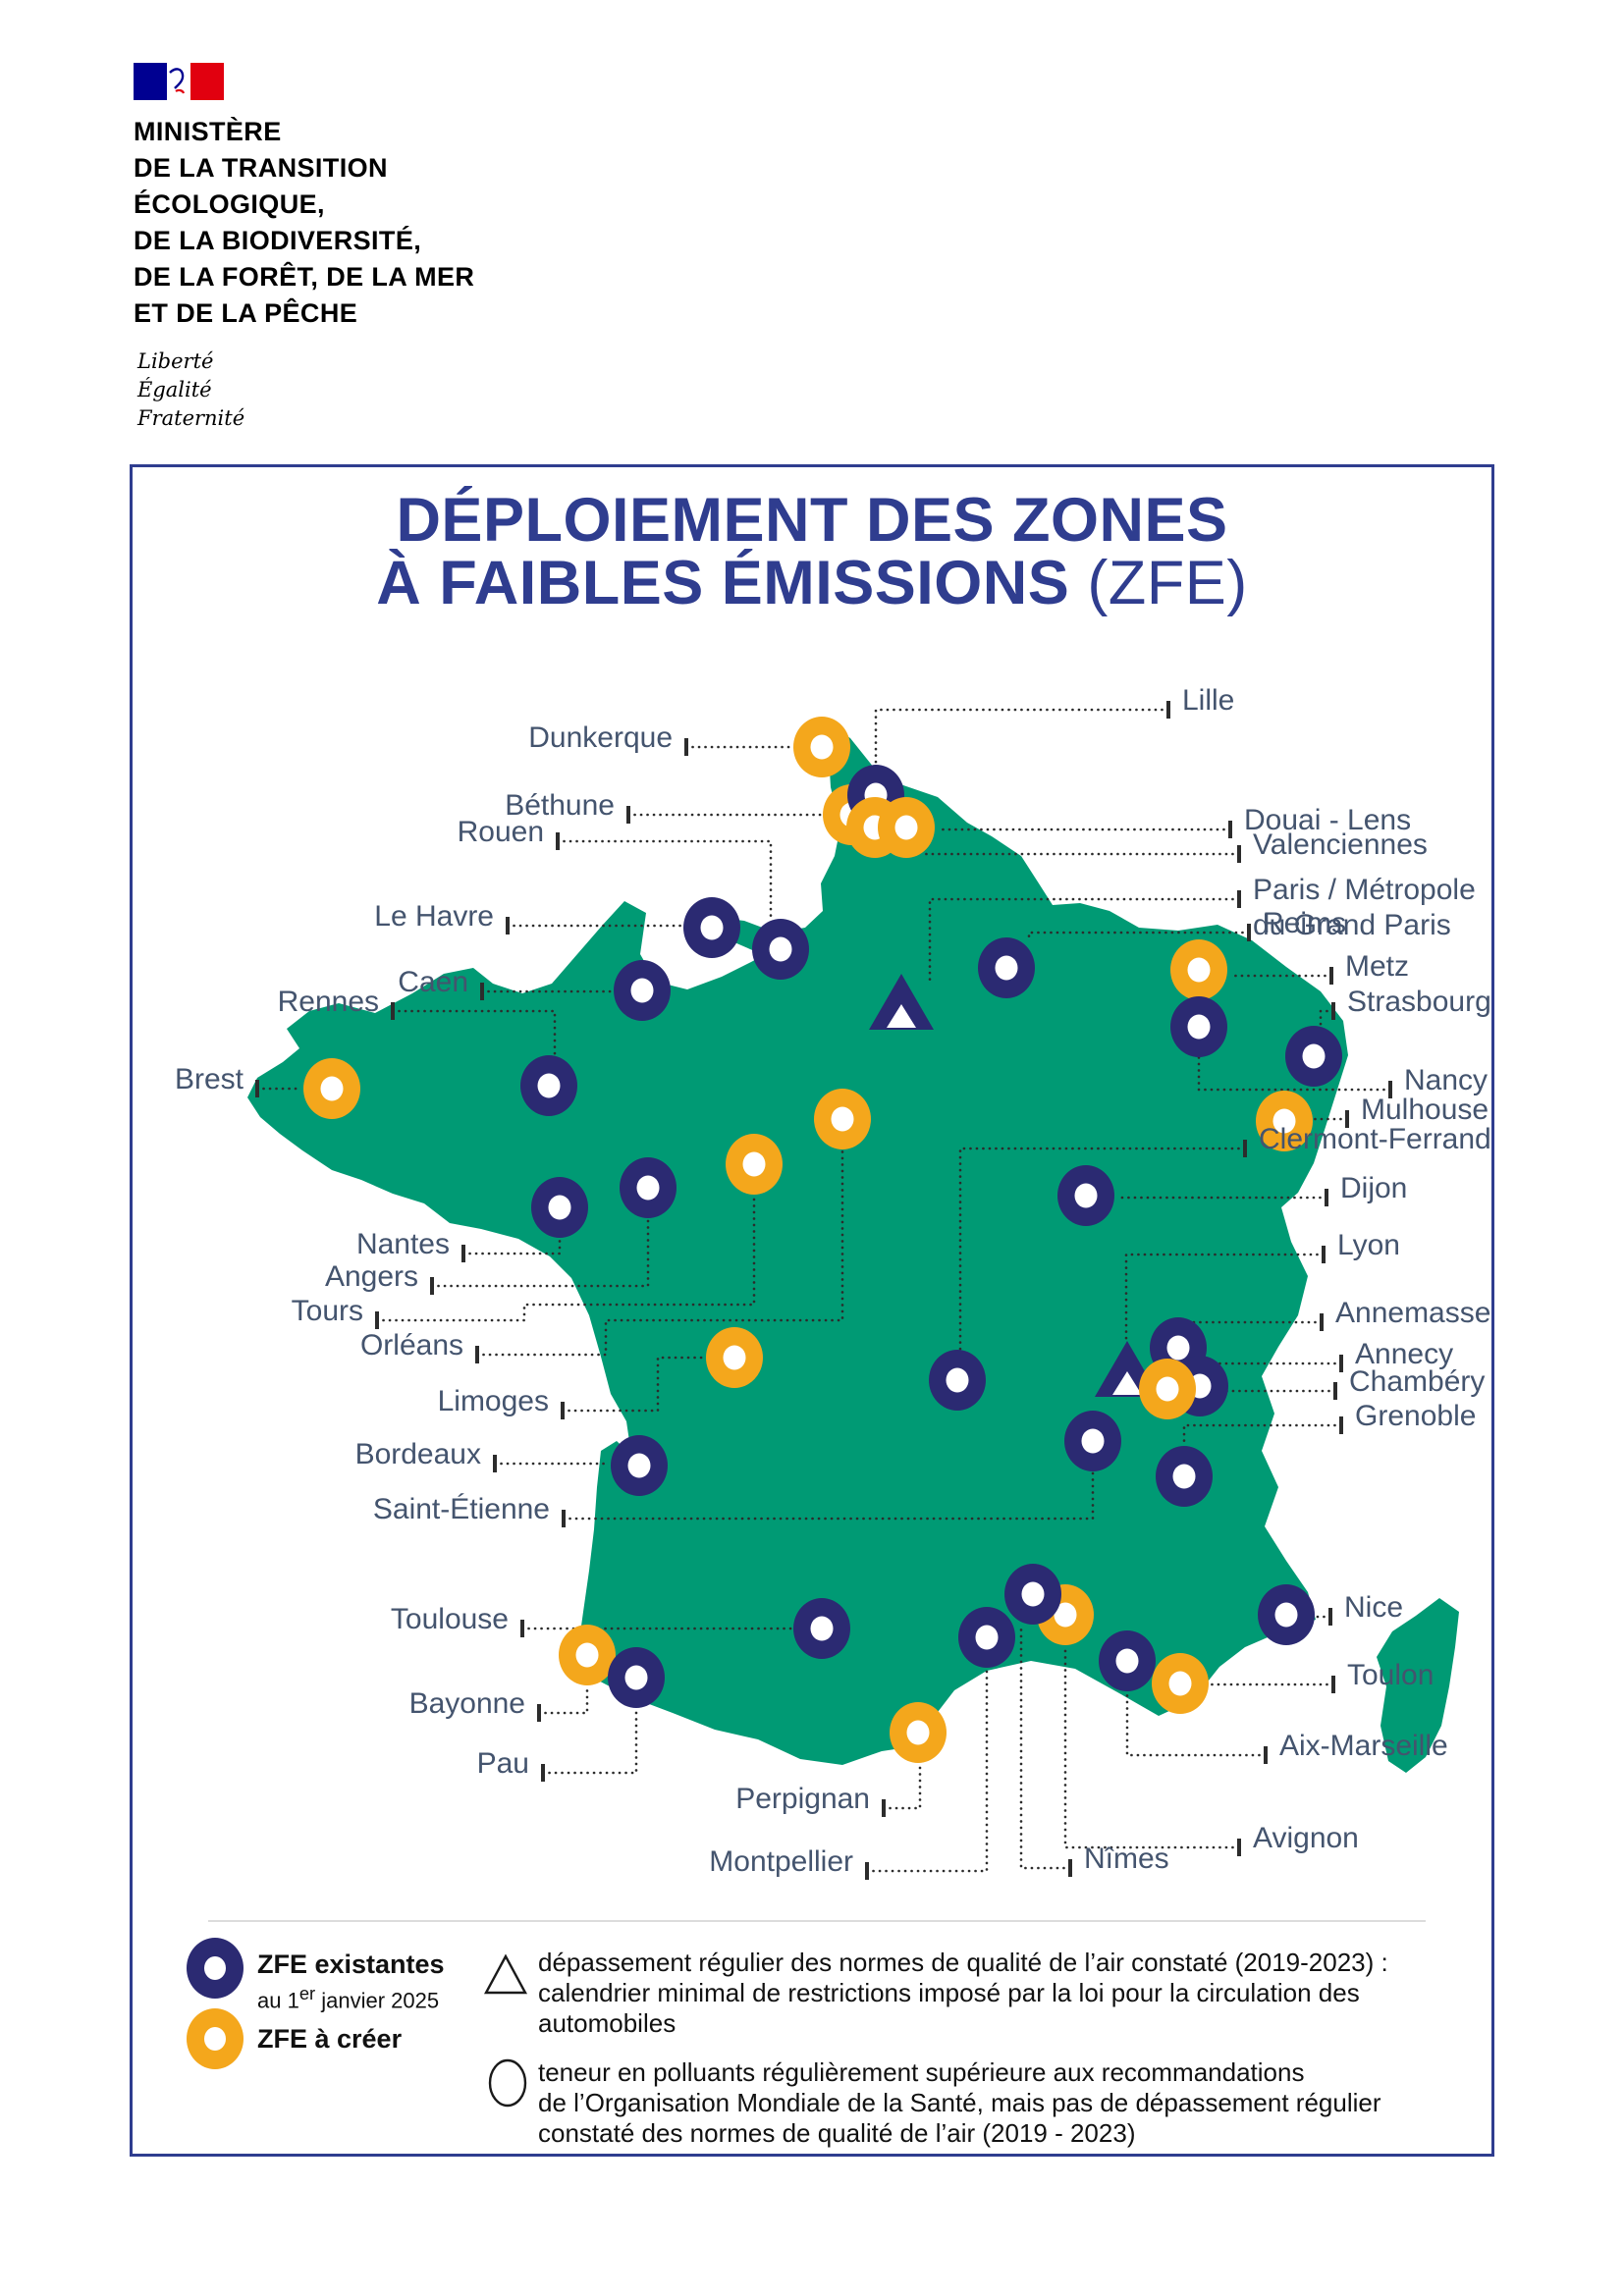  Describe the element at coordinates (1341, 1425) in the screenshot. I see `tick-grenoble` at that location.